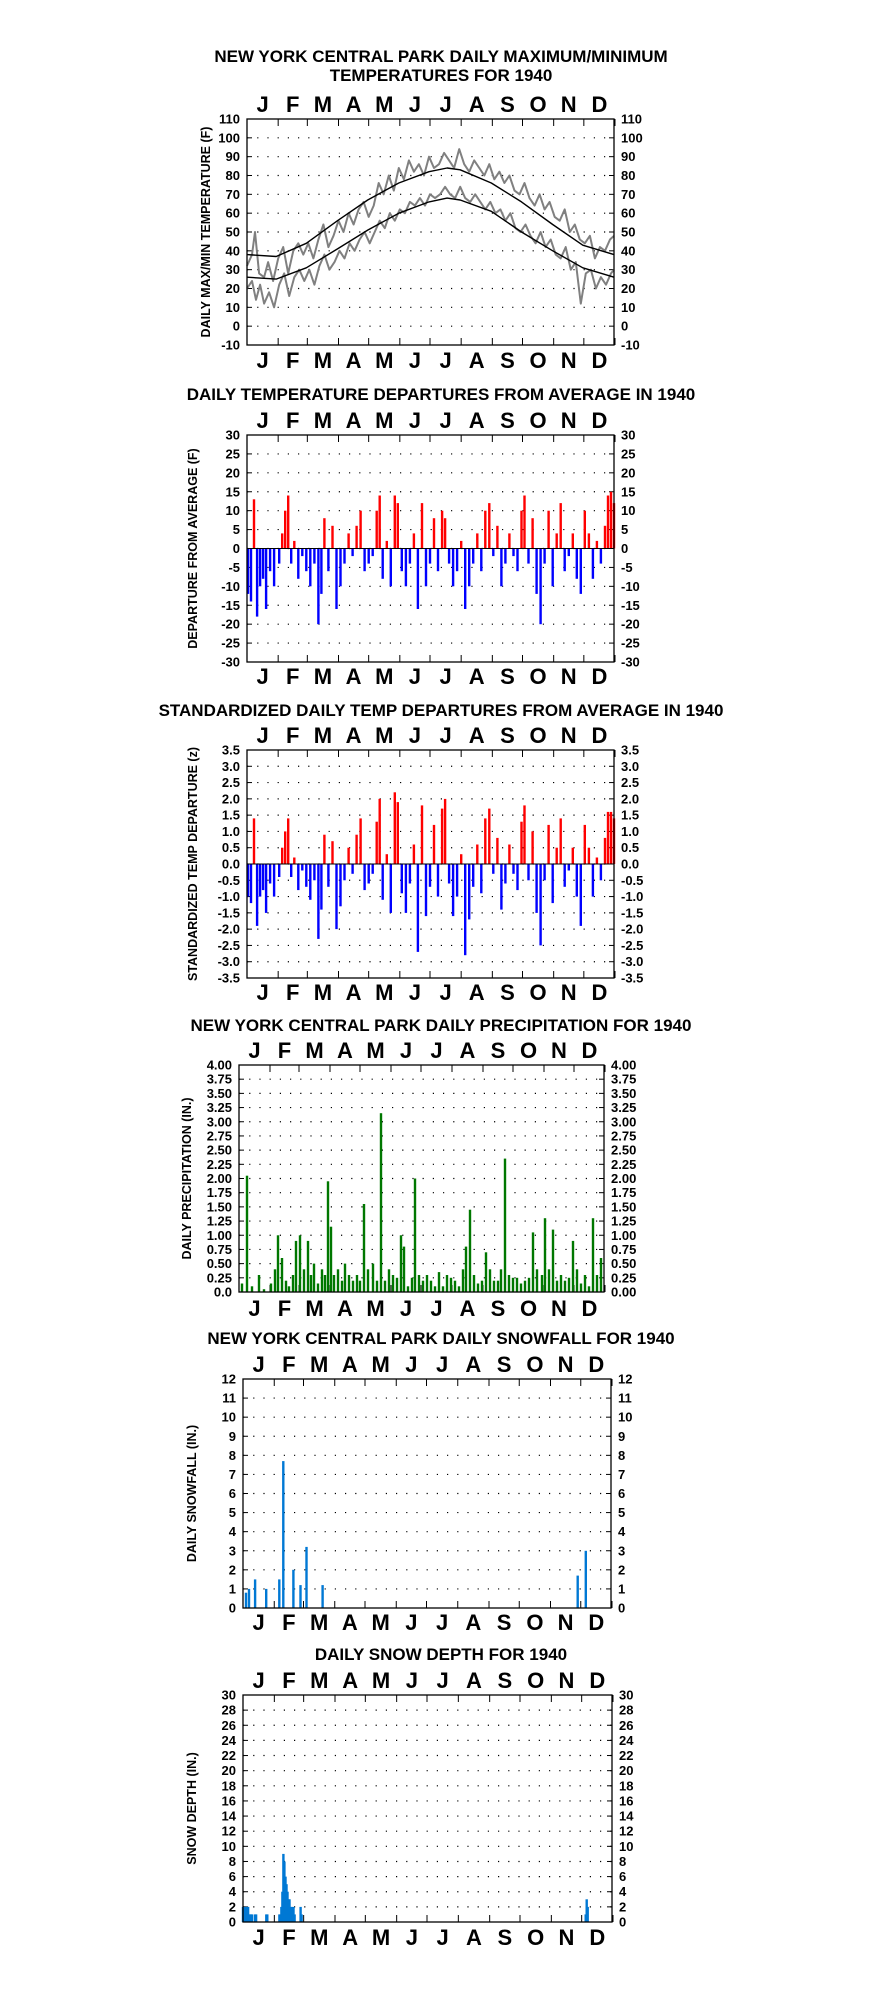  What do you see at coordinates (219, 1065) in the screenshot?
I see `y-tick-label: 4.00` at bounding box center [219, 1065].